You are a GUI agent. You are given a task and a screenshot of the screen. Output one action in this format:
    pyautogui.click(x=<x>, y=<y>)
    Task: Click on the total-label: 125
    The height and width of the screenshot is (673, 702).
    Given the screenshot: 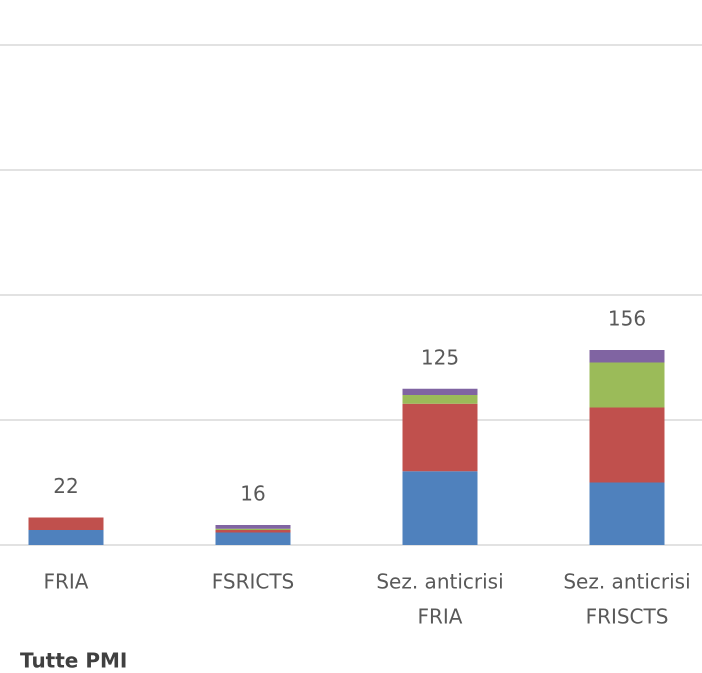 What is the action you would take?
    pyautogui.click(x=440, y=357)
    